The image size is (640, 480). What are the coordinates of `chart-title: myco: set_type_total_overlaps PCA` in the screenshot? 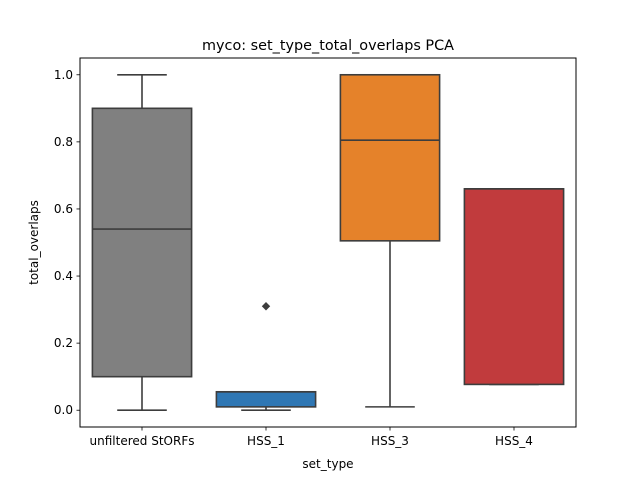 It's located at (328, 46).